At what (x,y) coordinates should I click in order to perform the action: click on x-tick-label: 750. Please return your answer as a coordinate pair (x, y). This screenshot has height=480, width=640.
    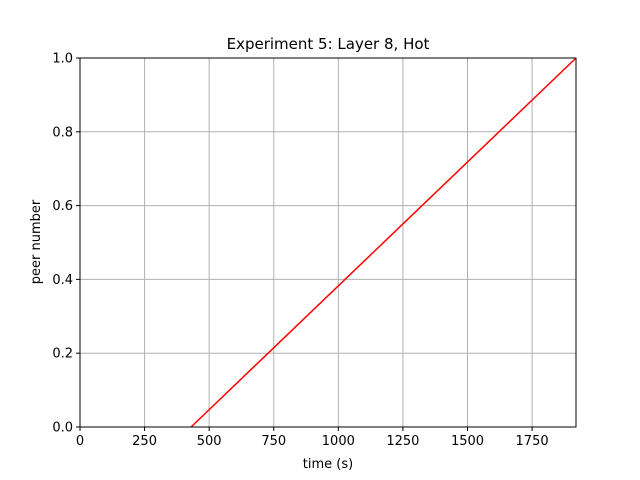
    Looking at the image, I should click on (273, 441).